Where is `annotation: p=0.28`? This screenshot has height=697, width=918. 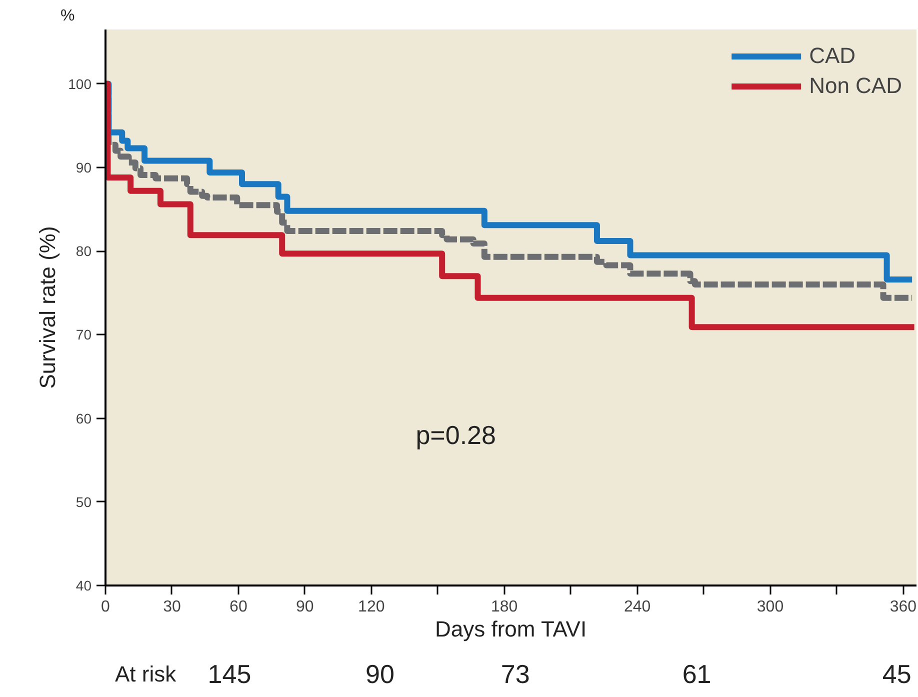 annotation: p=0.28 is located at coordinates (456, 435).